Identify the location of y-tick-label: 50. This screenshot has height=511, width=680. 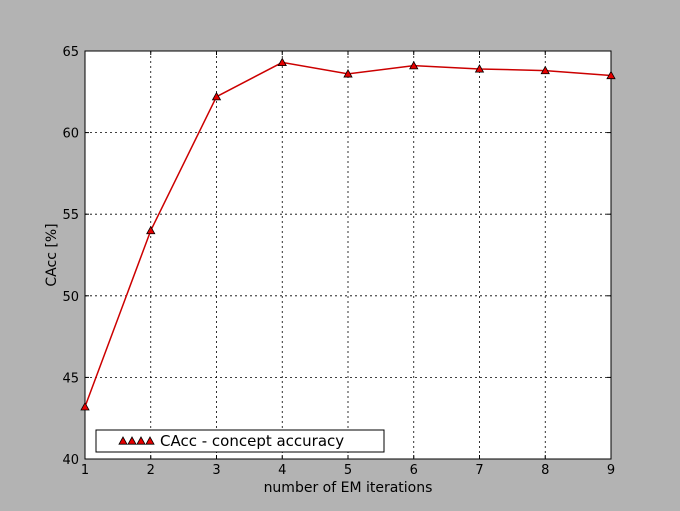
(70, 297).